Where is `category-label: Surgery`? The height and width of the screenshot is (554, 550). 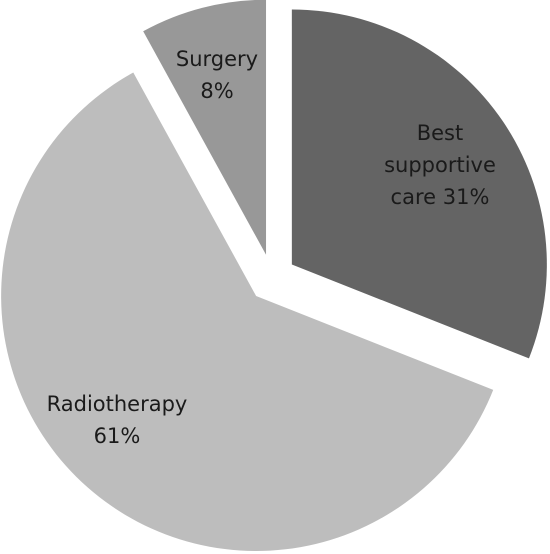 category-label: Surgery is located at coordinates (217, 59).